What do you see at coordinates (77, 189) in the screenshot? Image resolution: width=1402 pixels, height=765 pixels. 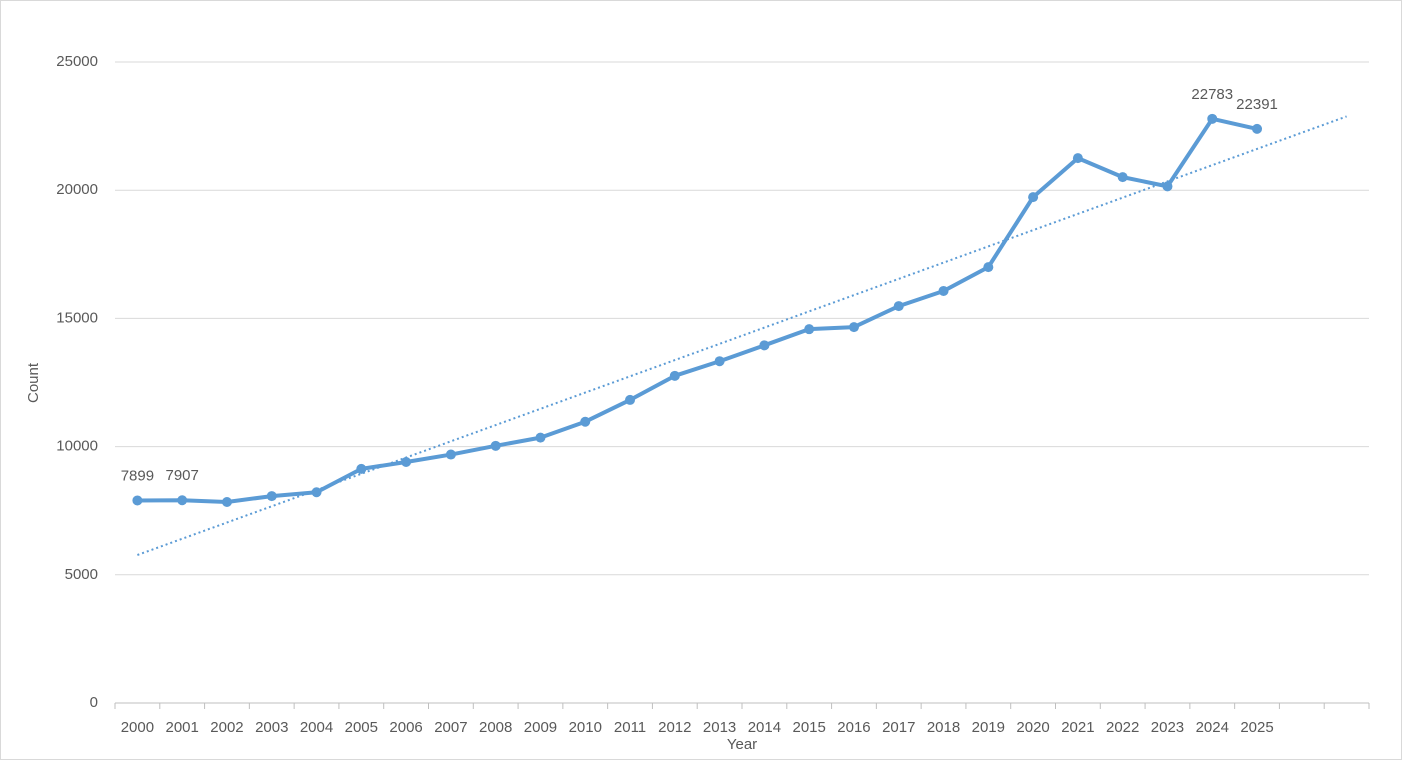 I see `y-tick-label: 20000` at bounding box center [77, 189].